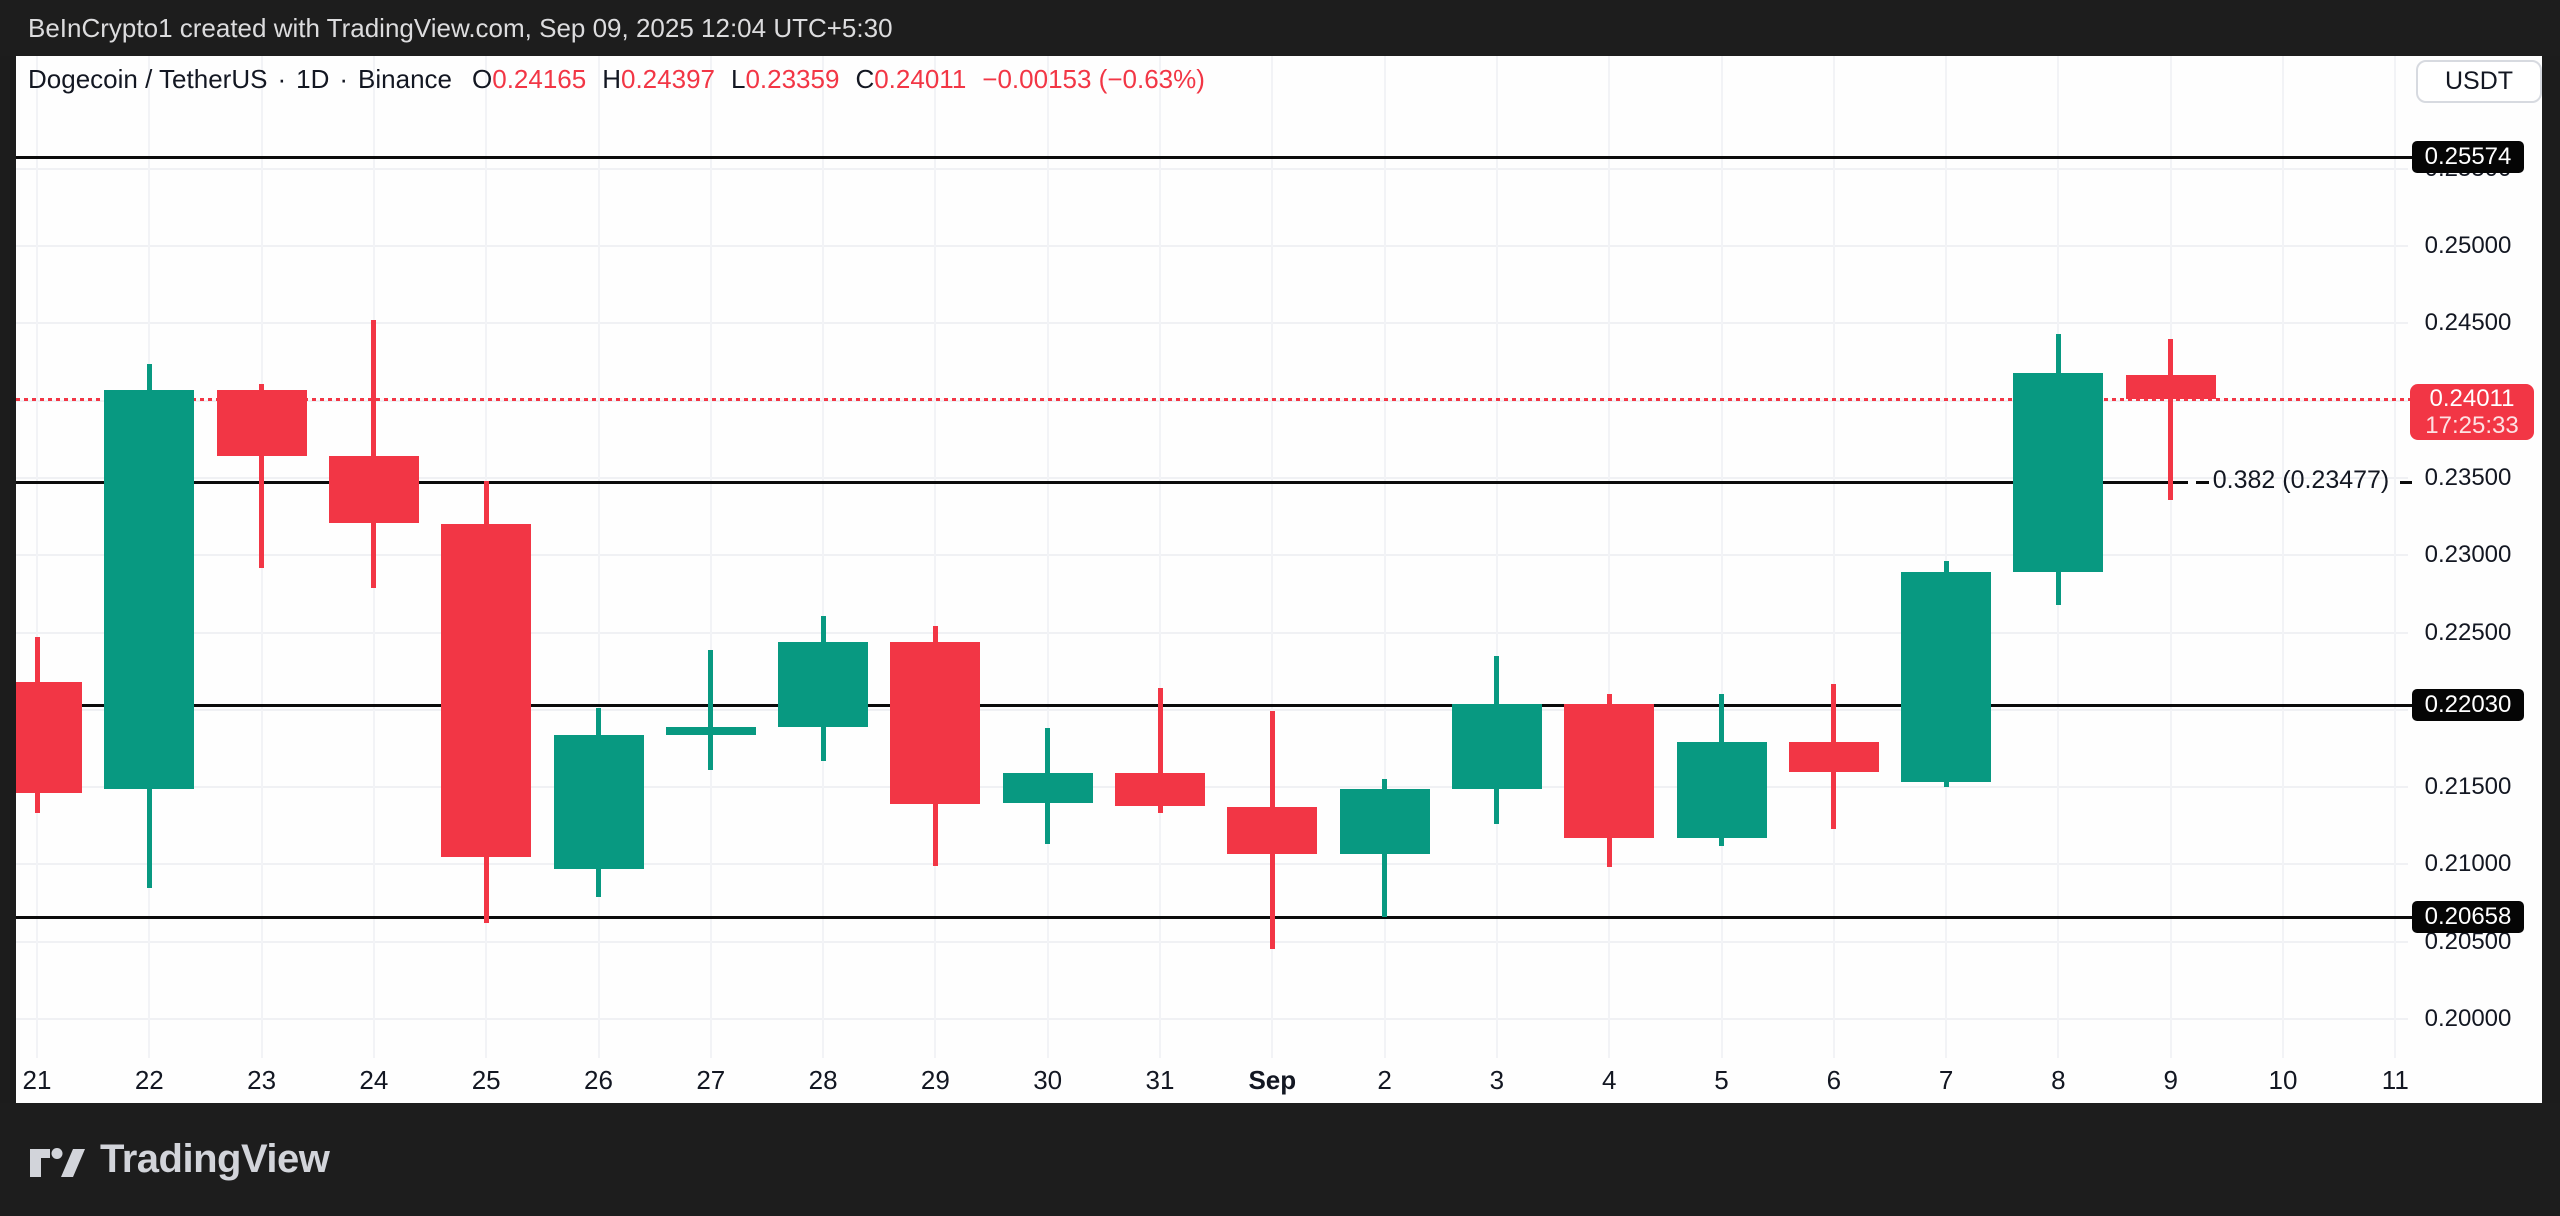 Image resolution: width=2560 pixels, height=1216 pixels. What do you see at coordinates (2472, 426) in the screenshot?
I see `last-price-time: 17:25:33` at bounding box center [2472, 426].